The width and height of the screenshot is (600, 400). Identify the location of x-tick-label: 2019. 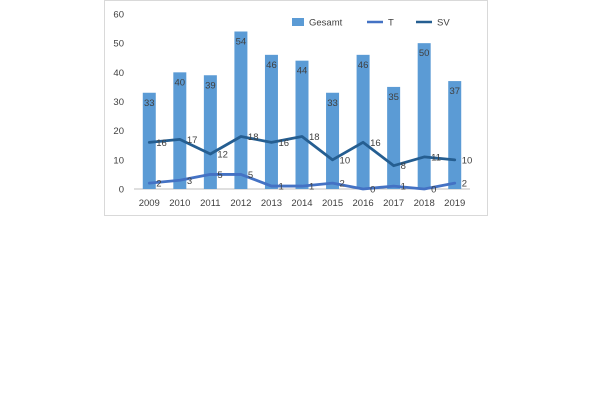
(454, 203).